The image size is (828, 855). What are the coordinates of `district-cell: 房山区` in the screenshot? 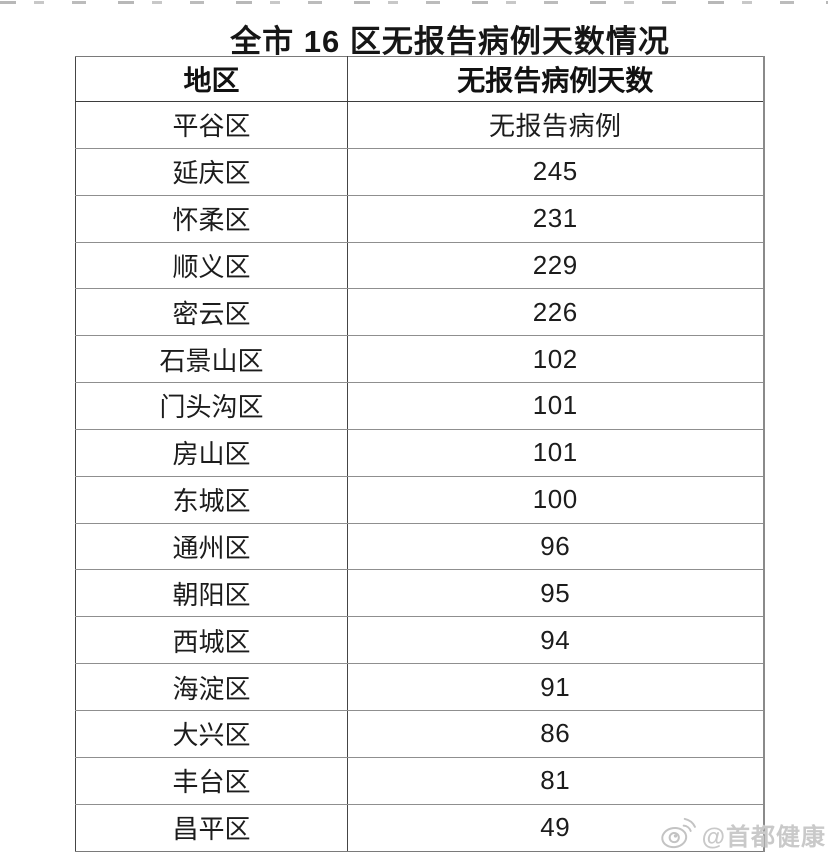 It's located at (211, 452).